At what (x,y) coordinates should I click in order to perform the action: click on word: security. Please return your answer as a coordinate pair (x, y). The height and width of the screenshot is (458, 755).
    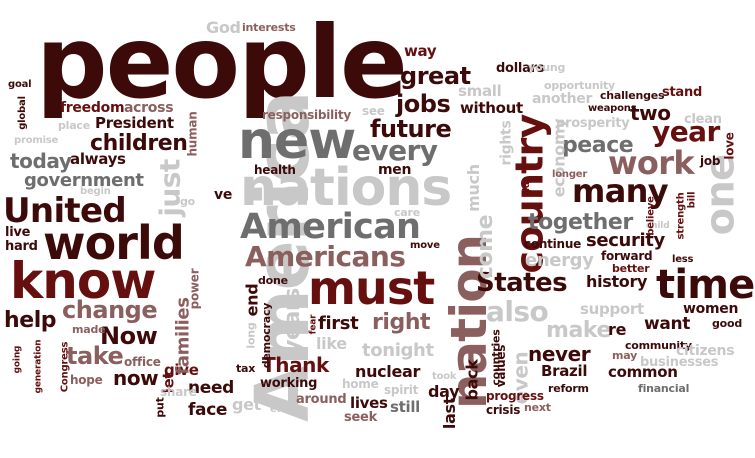
    Looking at the image, I should click on (625, 240).